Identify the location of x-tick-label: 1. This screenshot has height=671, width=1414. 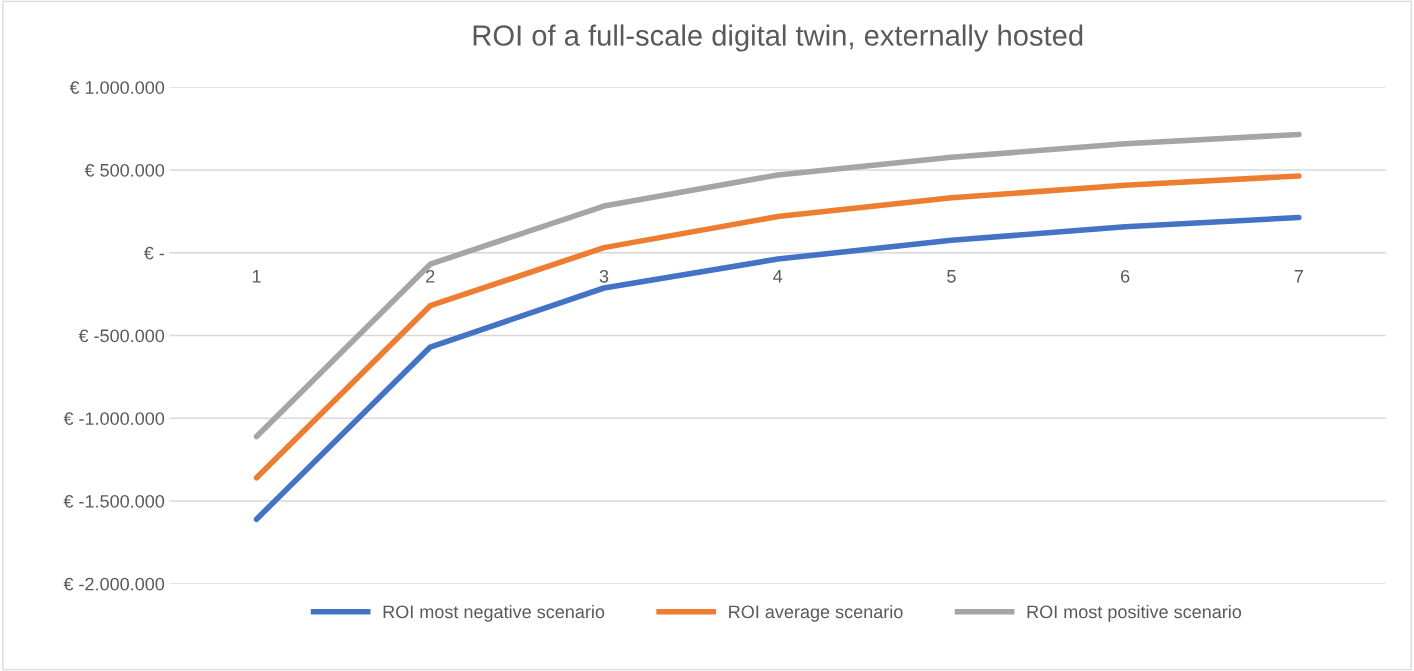
(256, 276).